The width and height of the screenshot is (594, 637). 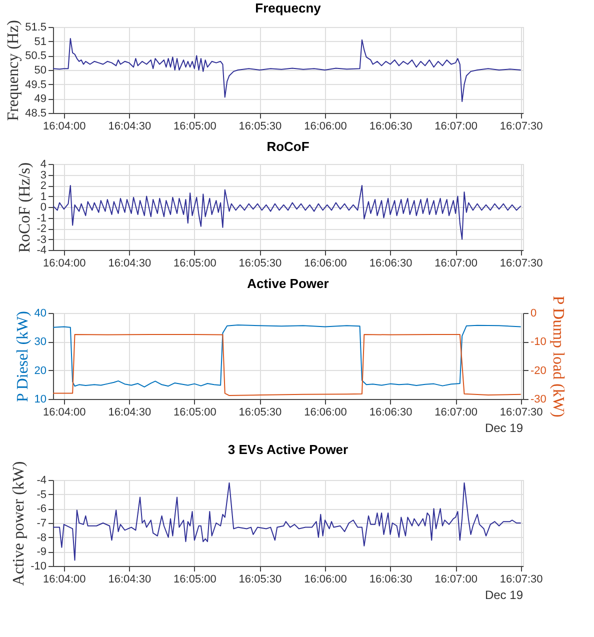 What do you see at coordinates (538, 400) in the screenshot?
I see `y2-tick-label: -30` at bounding box center [538, 400].